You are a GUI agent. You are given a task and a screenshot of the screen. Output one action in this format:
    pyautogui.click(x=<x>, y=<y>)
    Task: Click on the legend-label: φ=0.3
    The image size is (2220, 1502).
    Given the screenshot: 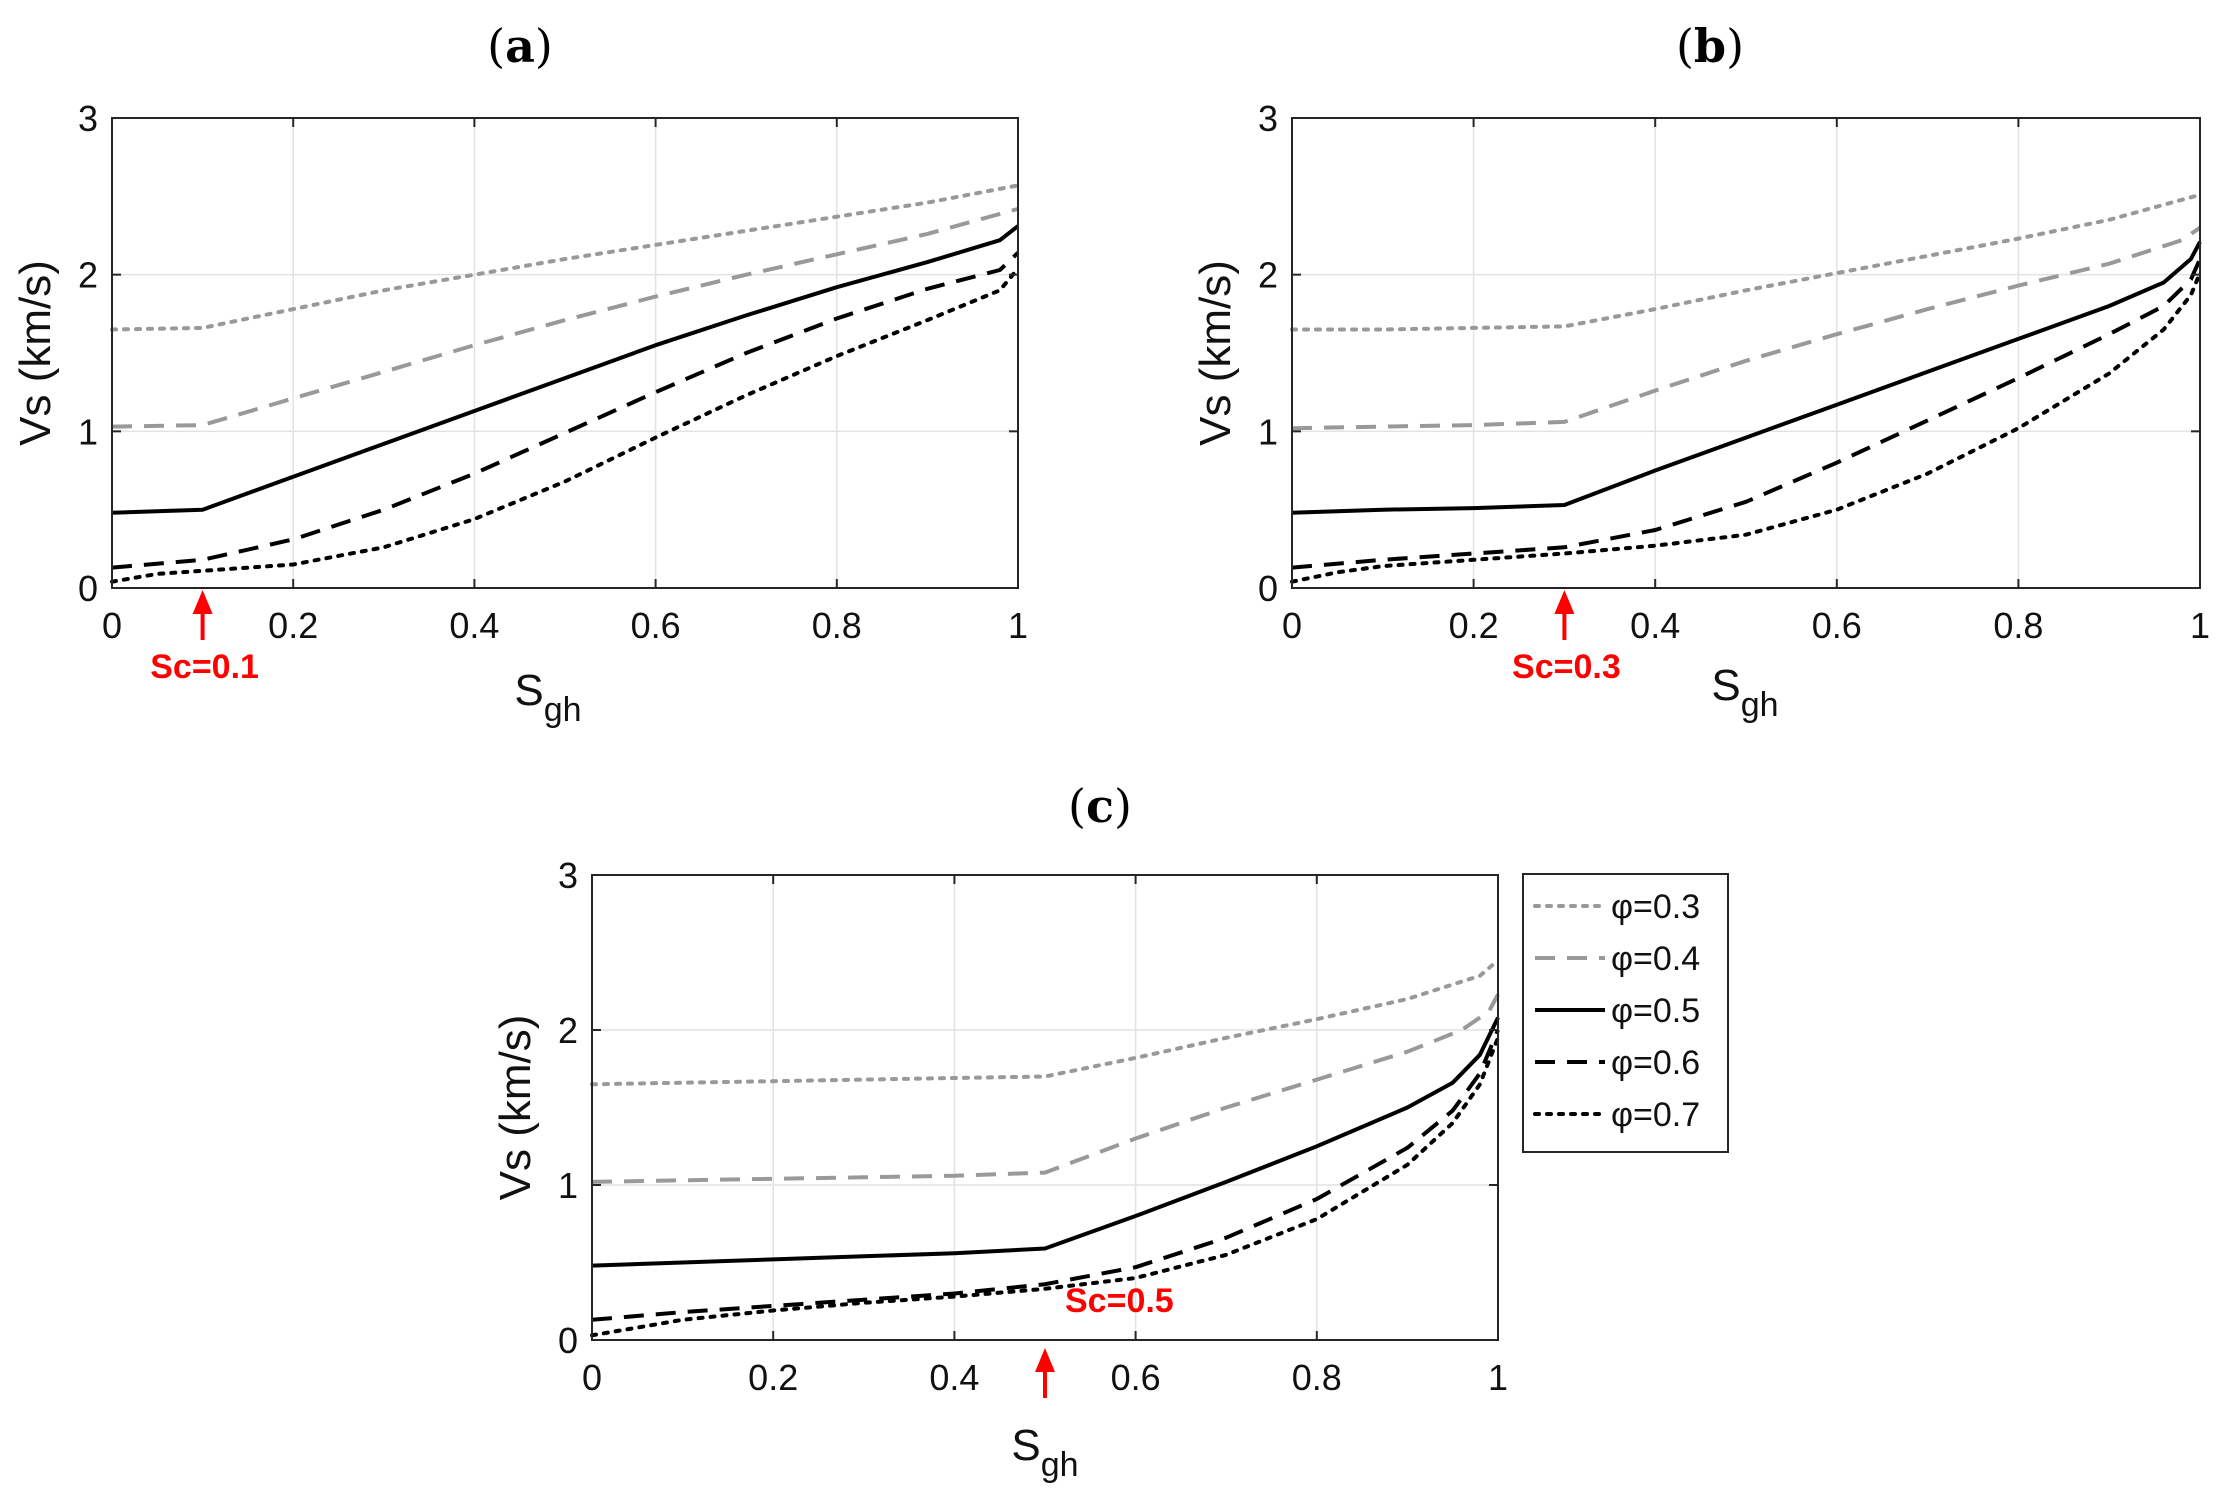 What is the action you would take?
    pyautogui.click(x=1655, y=907)
    